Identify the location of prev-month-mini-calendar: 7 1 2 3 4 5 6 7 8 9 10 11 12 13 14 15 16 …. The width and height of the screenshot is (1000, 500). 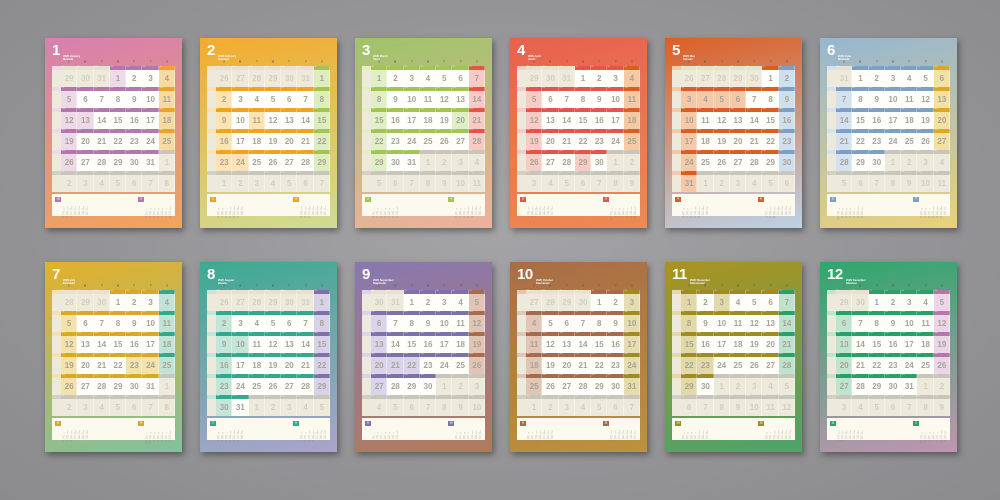
(249, 431).